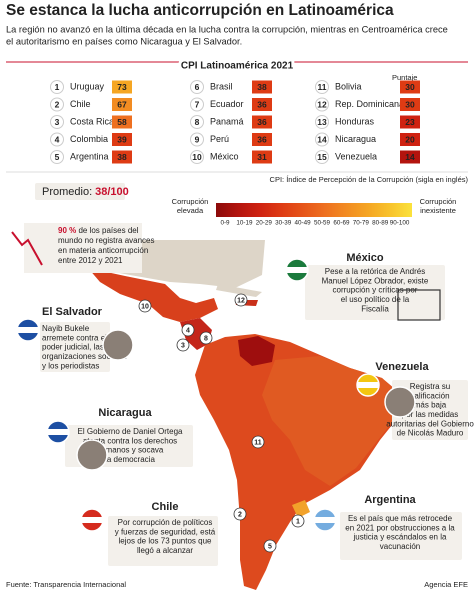 The height and width of the screenshot is (593, 474). What do you see at coordinates (262, 87) in the screenshot?
I see `score: 38` at bounding box center [262, 87].